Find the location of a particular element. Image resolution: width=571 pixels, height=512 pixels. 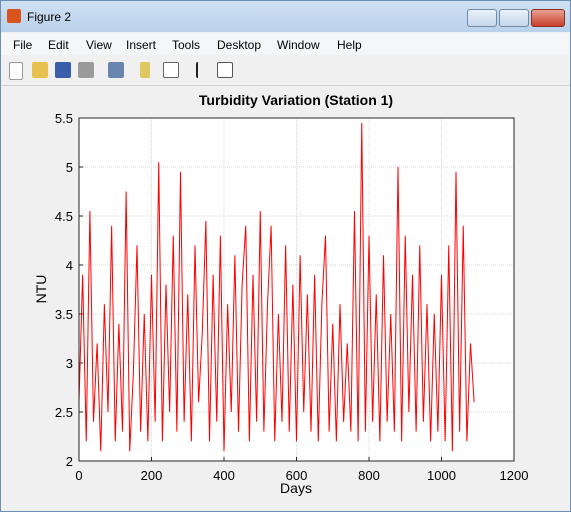

toolbar is located at coordinates (285, 71).